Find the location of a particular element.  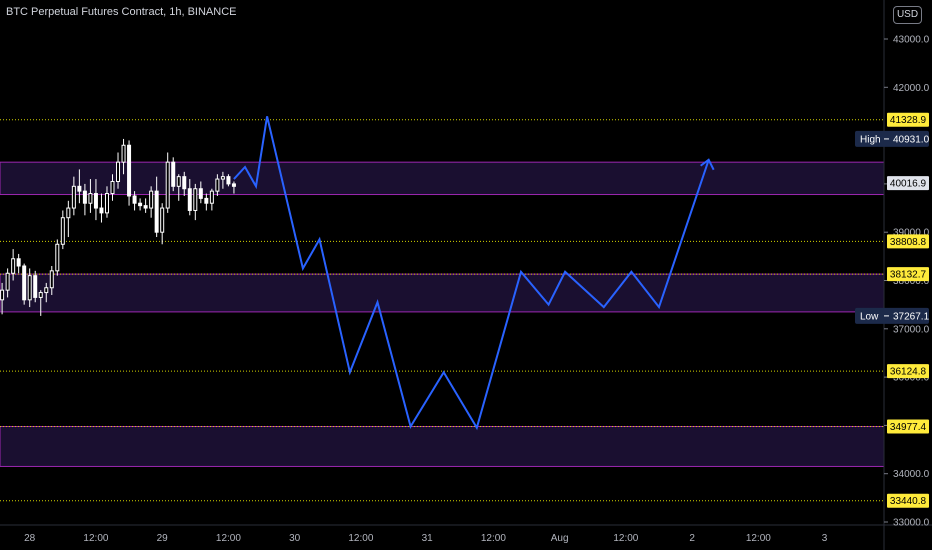

high-label-value: 40931.0 is located at coordinates (911, 139).